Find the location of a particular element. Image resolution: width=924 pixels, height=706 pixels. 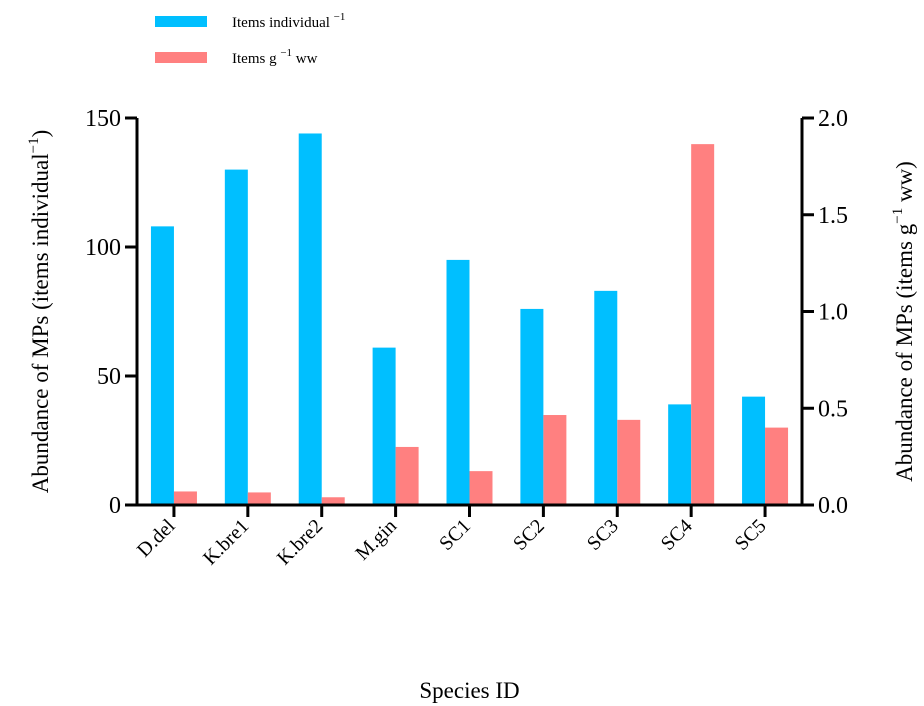

bar-gww-sc3 is located at coordinates (629, 462).